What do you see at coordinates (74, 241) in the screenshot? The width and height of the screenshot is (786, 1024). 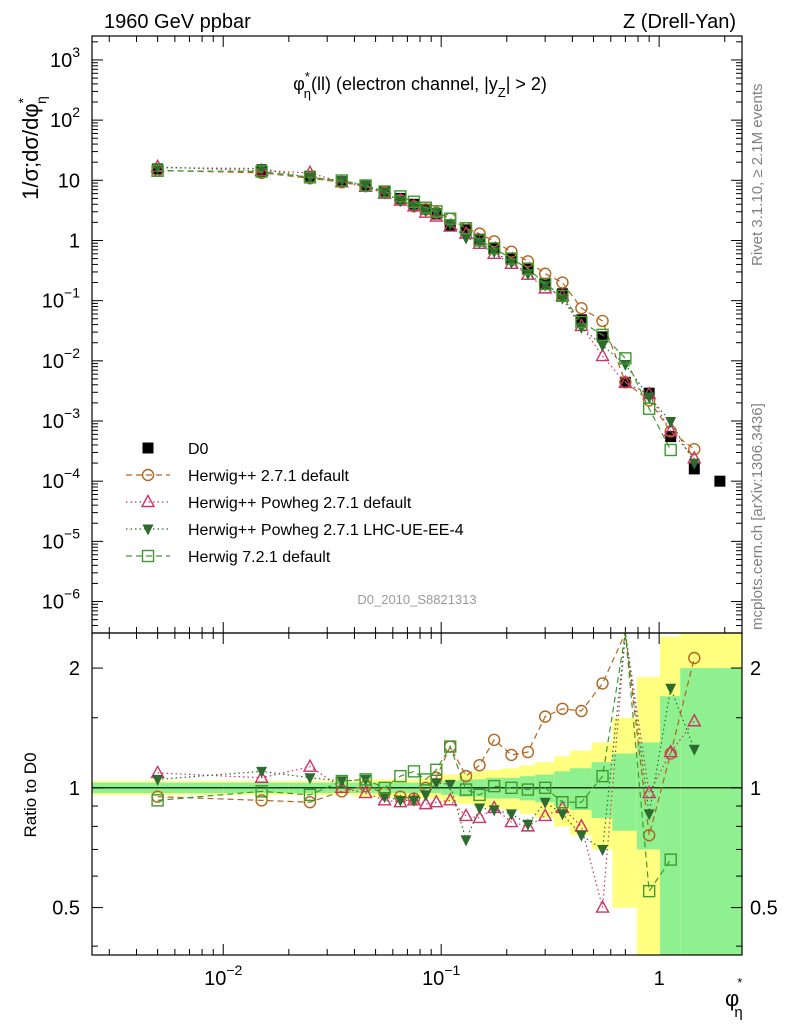 I see `y-tick-label-base: 1` at bounding box center [74, 241].